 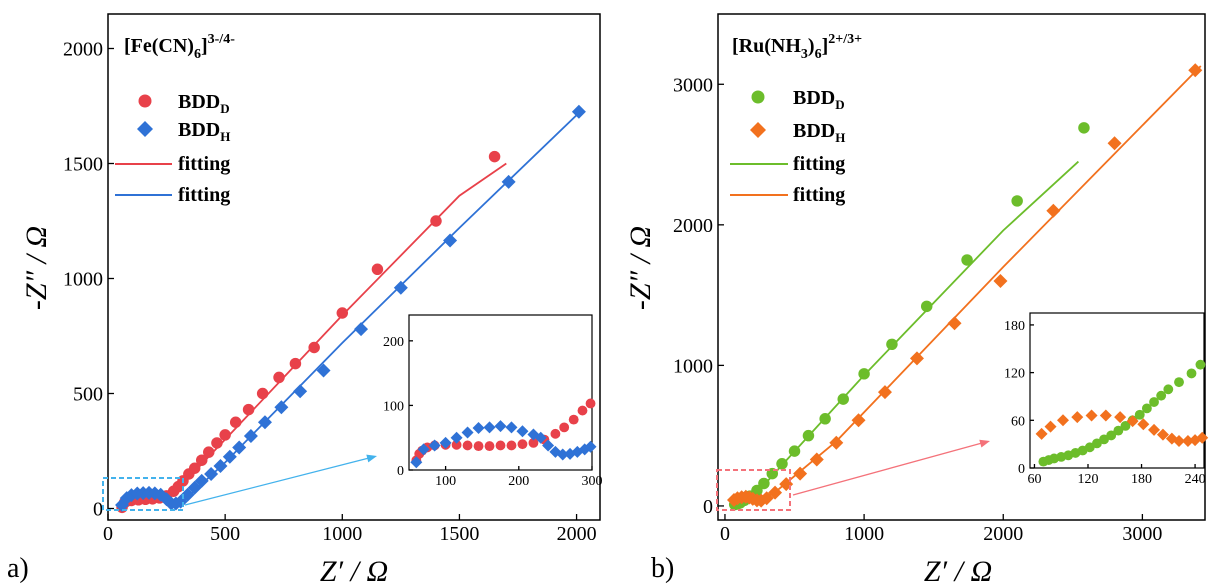 What do you see at coordinates (1014, 374) in the screenshot?
I see `panel-b-inset-y-tick-label: 120` at bounding box center [1014, 374].